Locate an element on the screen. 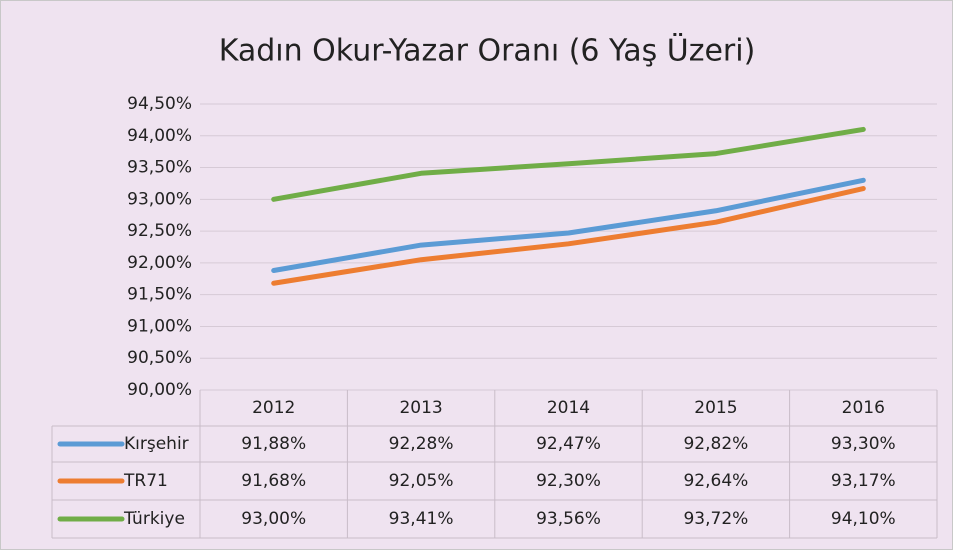  x-tick-label: 2015 is located at coordinates (715, 408).